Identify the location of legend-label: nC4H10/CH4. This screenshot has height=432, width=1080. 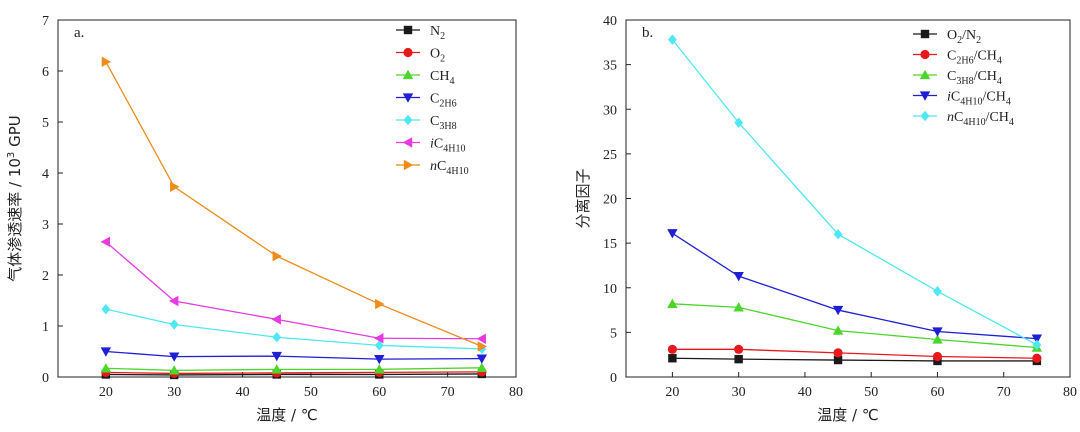
(980, 119).